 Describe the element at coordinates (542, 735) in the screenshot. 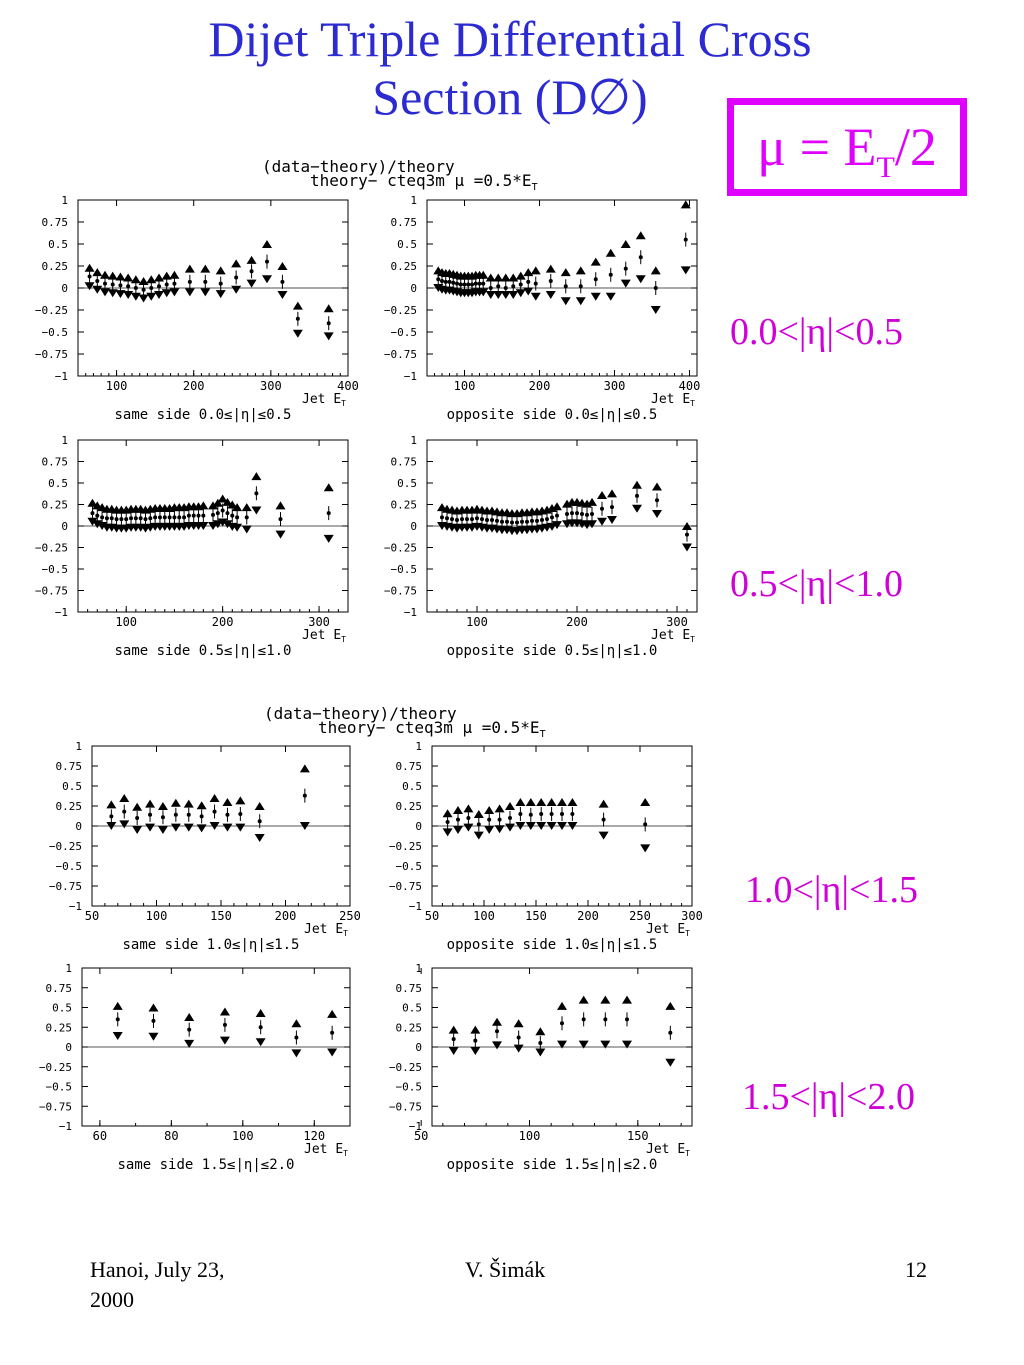

I see `block-header-sub: T` at that location.